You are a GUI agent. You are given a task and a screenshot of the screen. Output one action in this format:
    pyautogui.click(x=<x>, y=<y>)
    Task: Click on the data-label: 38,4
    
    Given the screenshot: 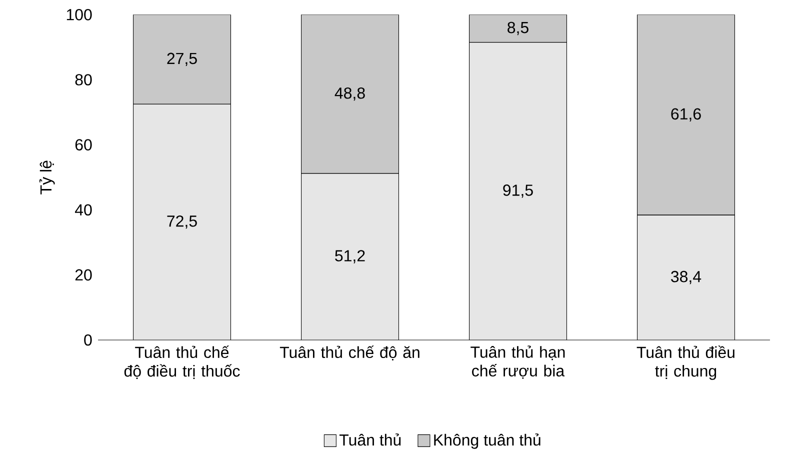 What is the action you would take?
    pyautogui.click(x=686, y=277)
    